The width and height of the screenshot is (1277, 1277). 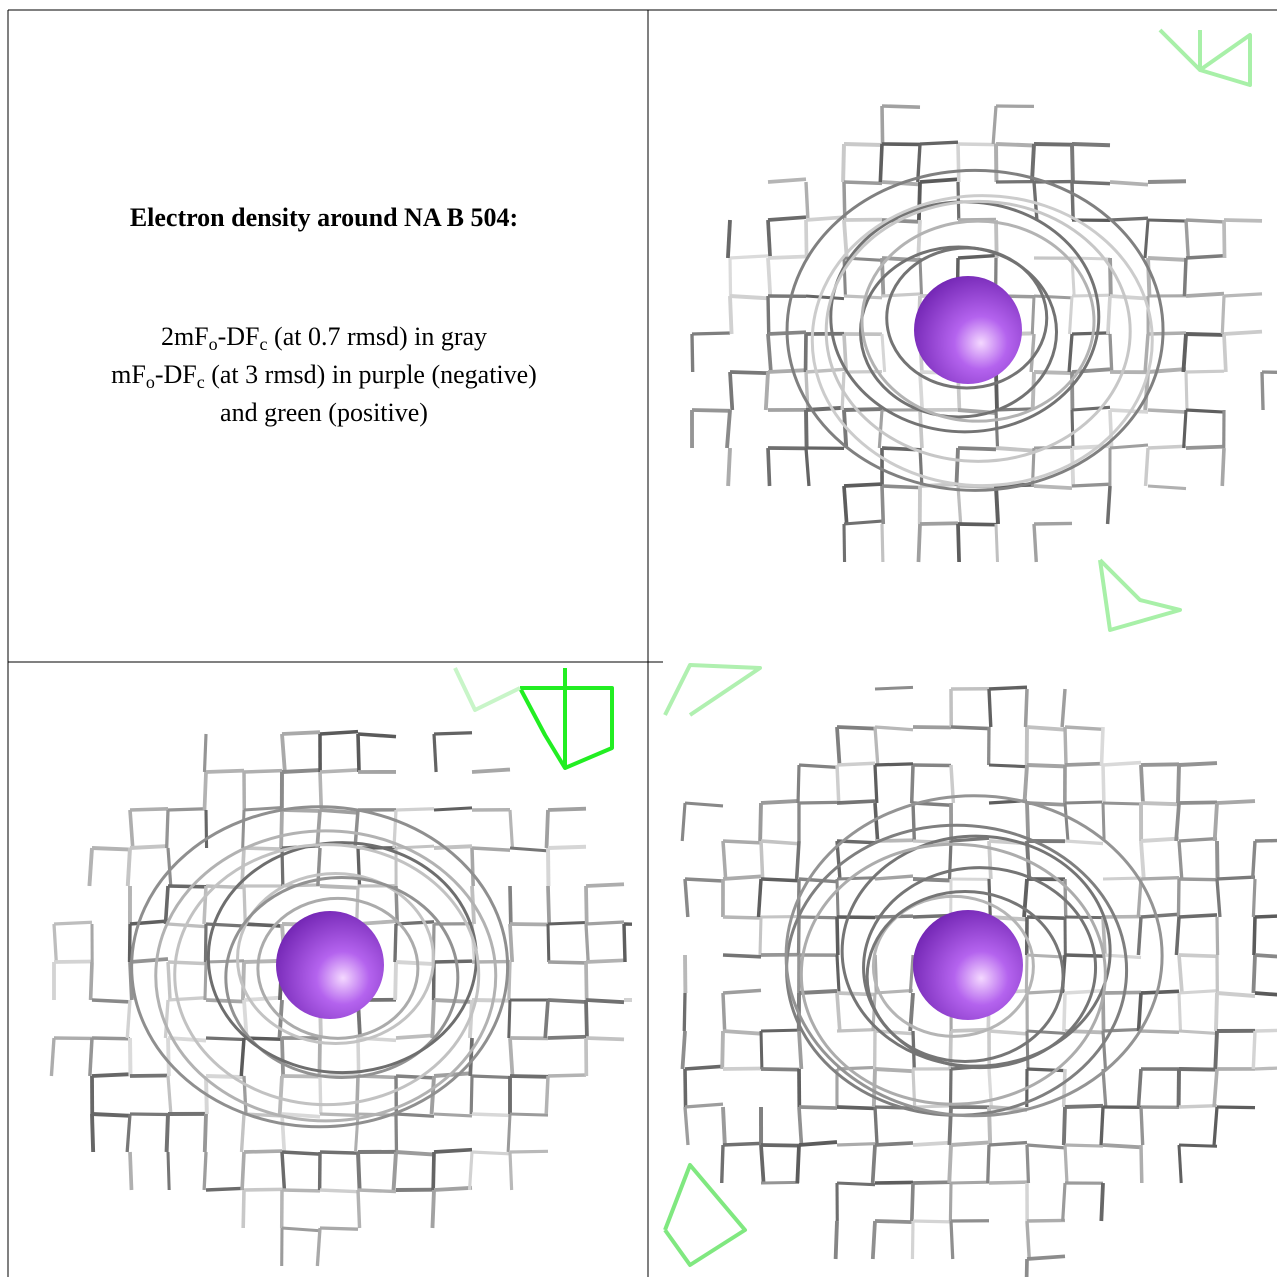 I want to click on sodium-sphere, so click(x=968, y=965).